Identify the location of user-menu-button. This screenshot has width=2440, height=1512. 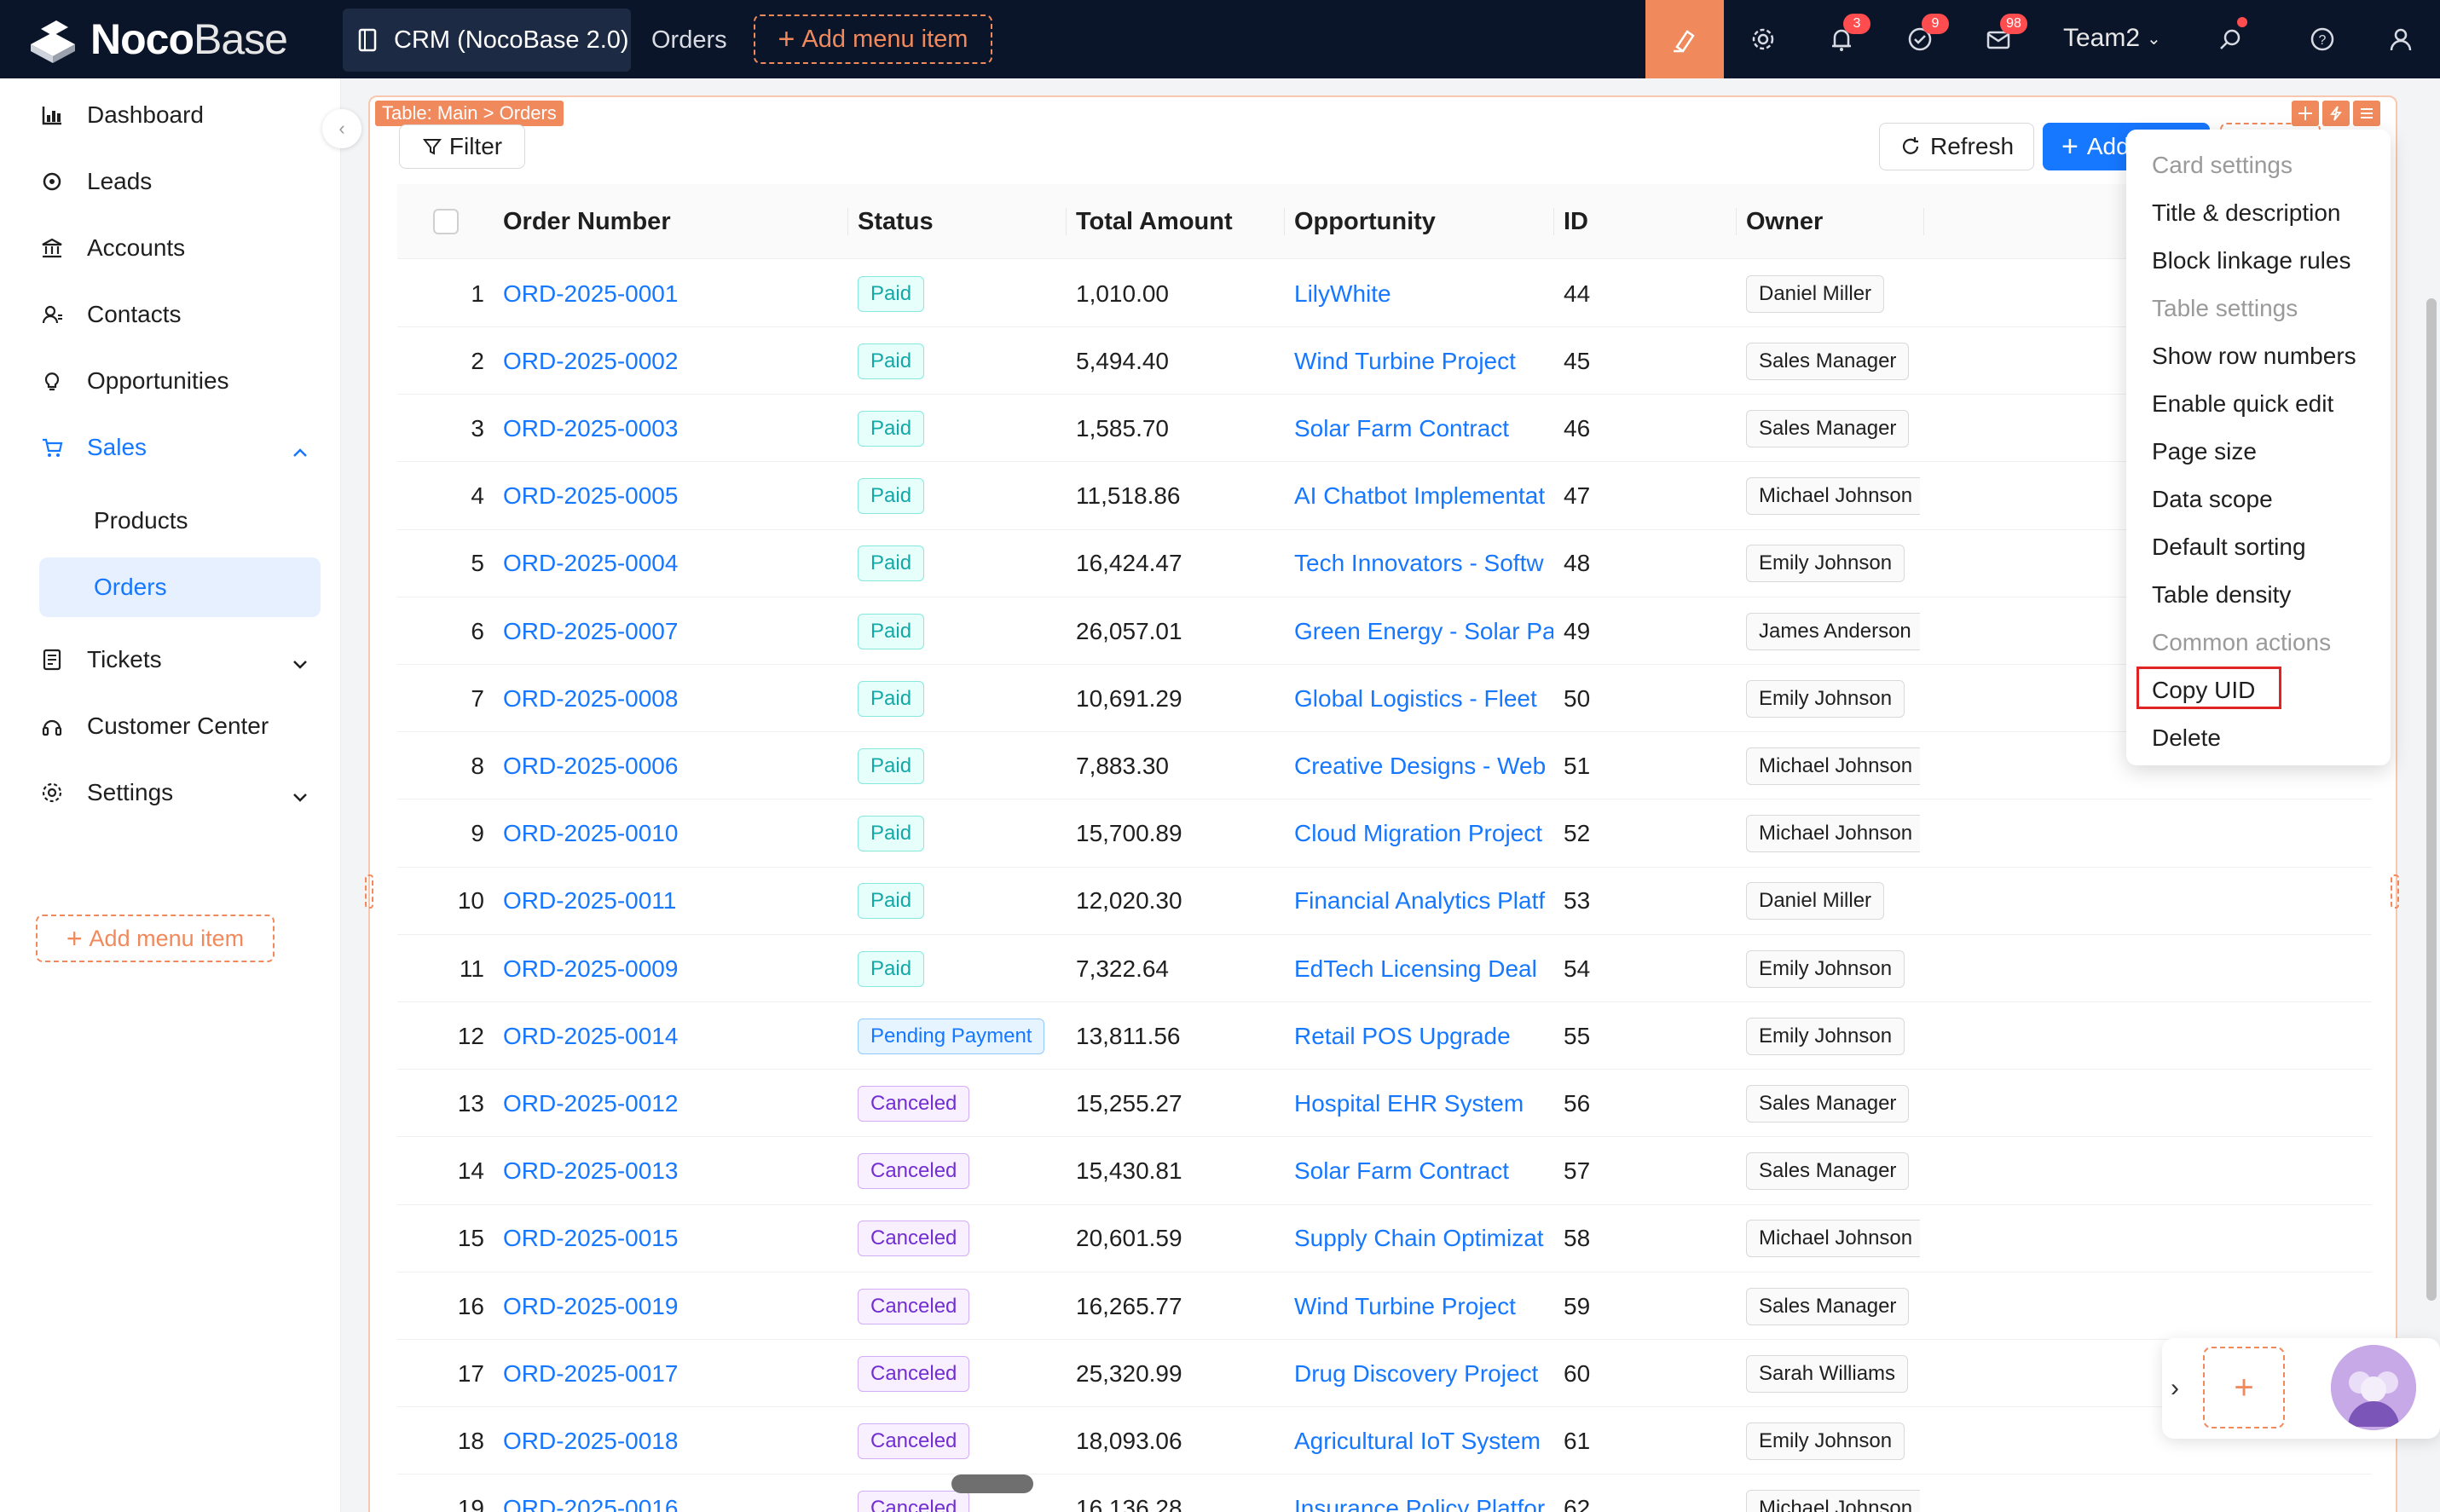
(2401, 39).